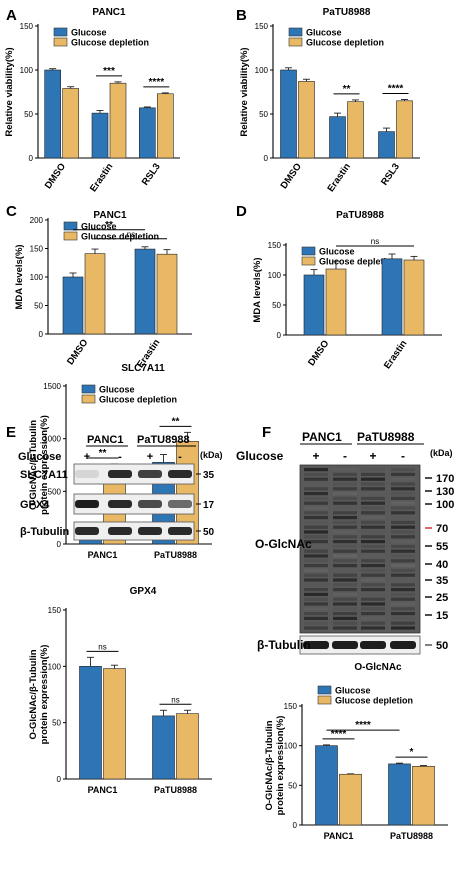 The width and height of the screenshot is (464, 884). I want to click on x-tick-label: DMSO, so click(318, 353).